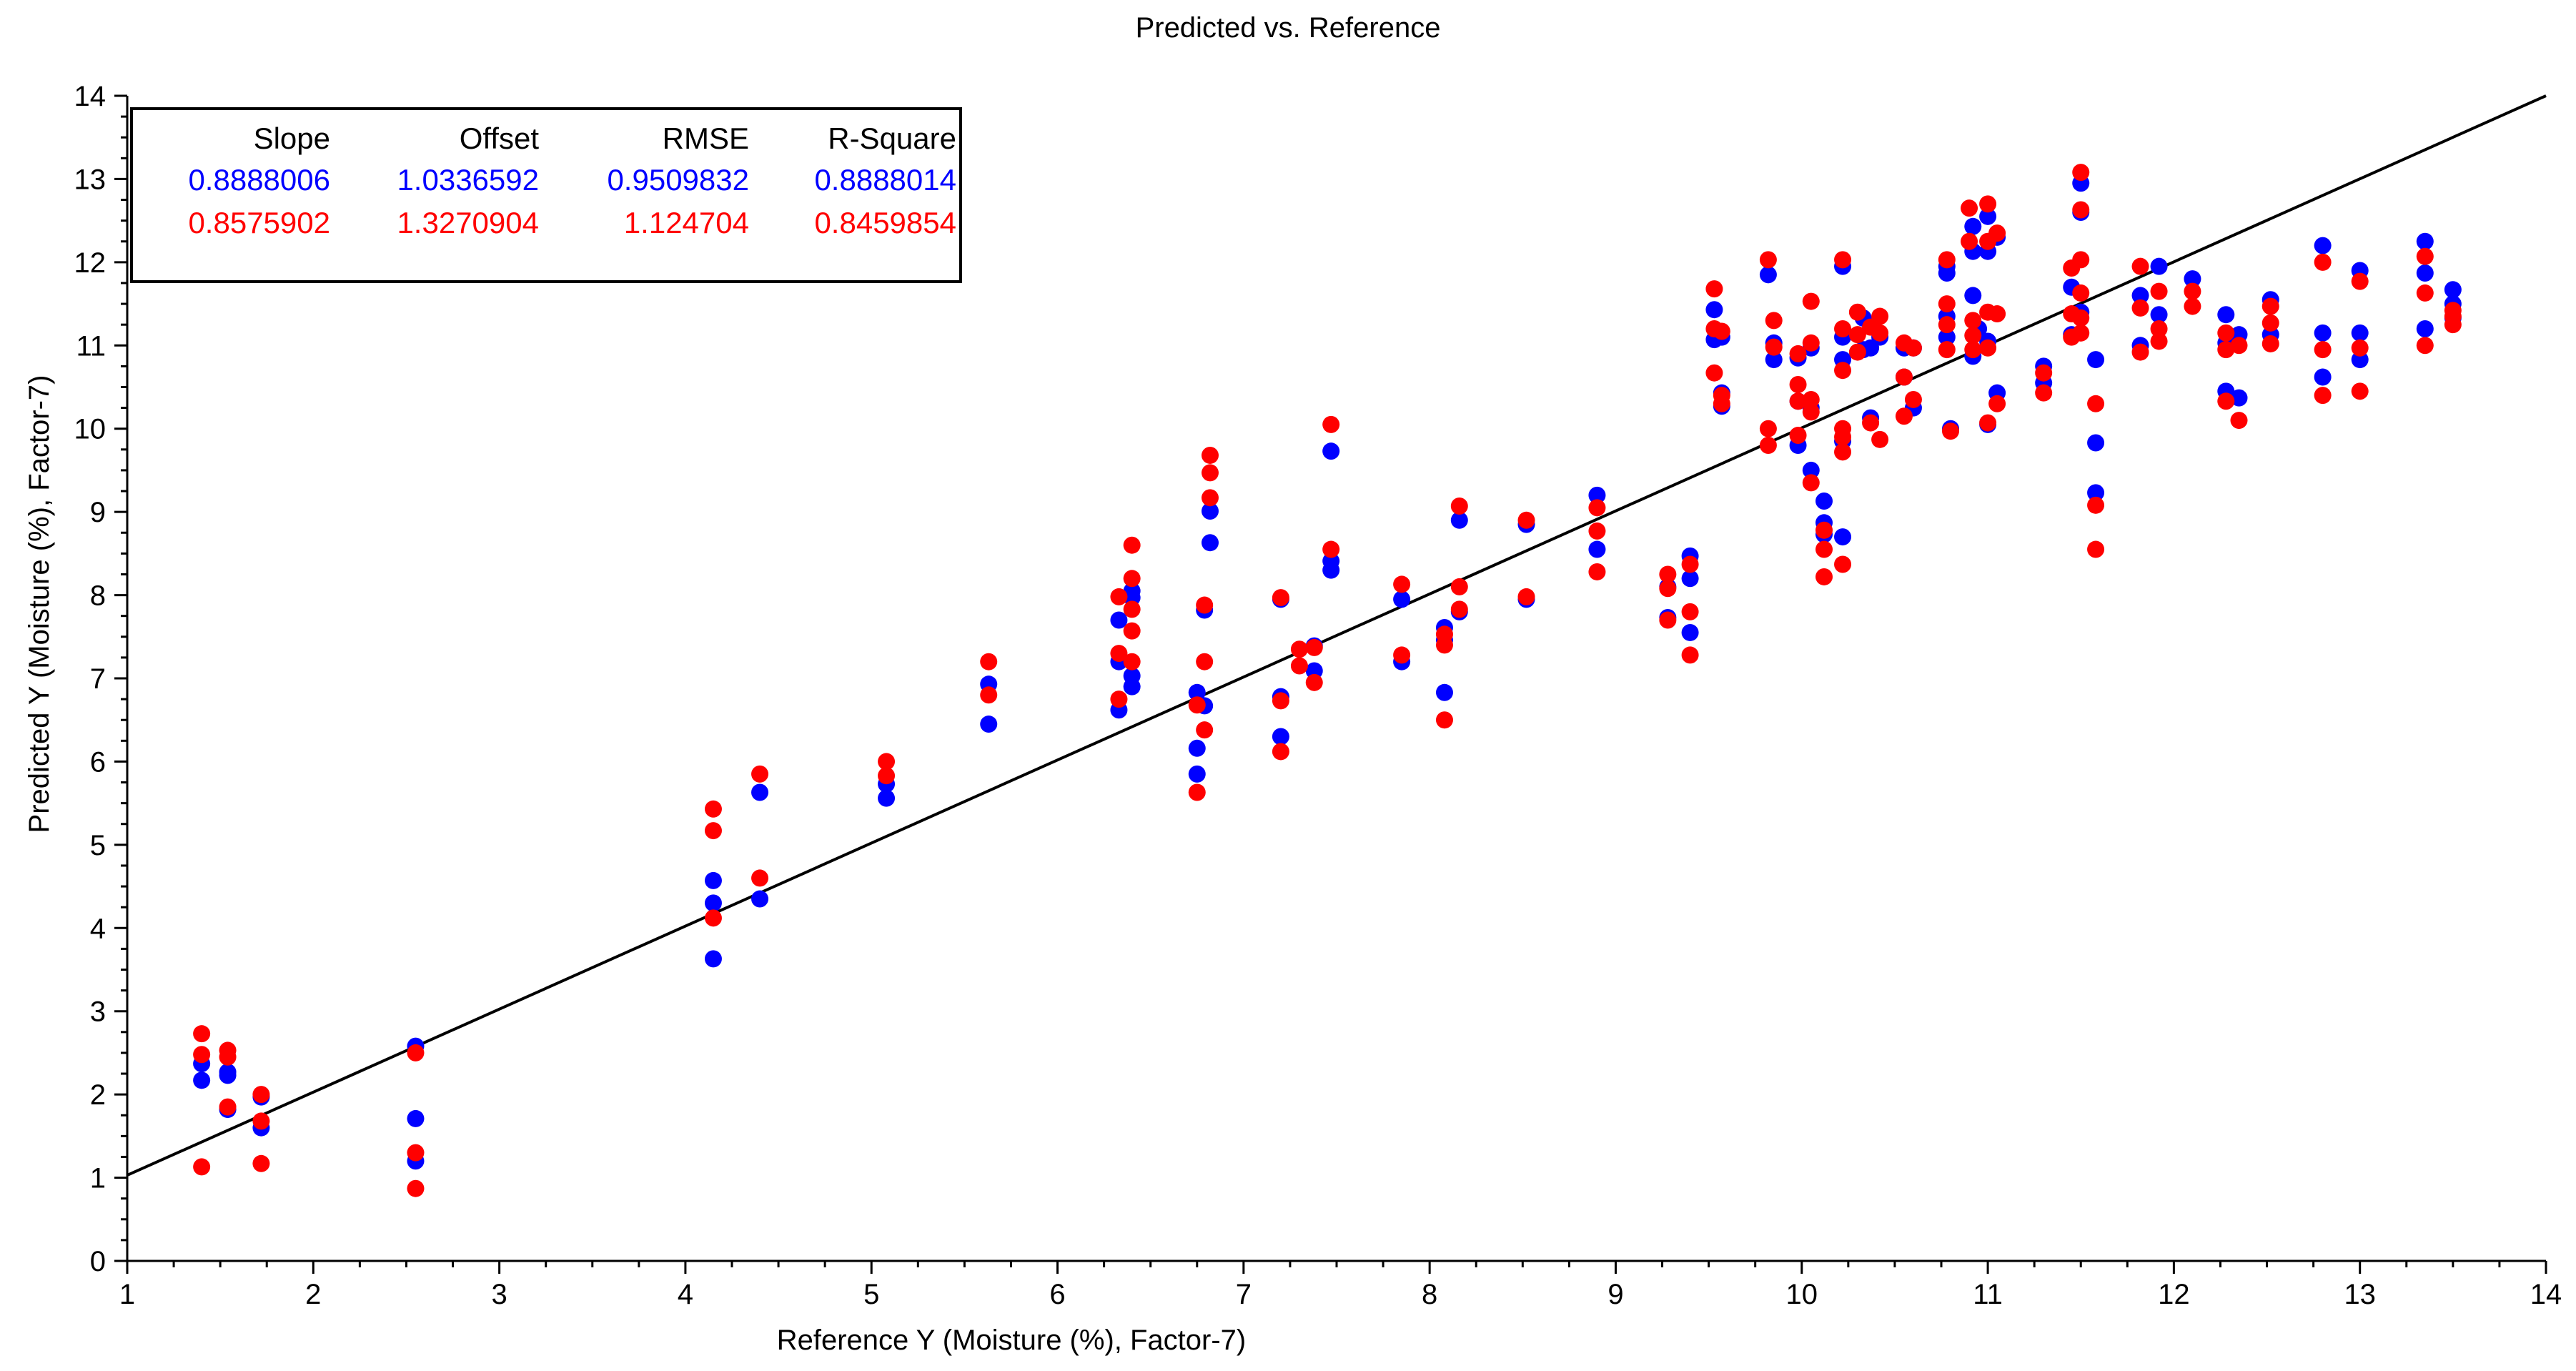  I want to click on y-tick-label: 14, so click(90, 96).